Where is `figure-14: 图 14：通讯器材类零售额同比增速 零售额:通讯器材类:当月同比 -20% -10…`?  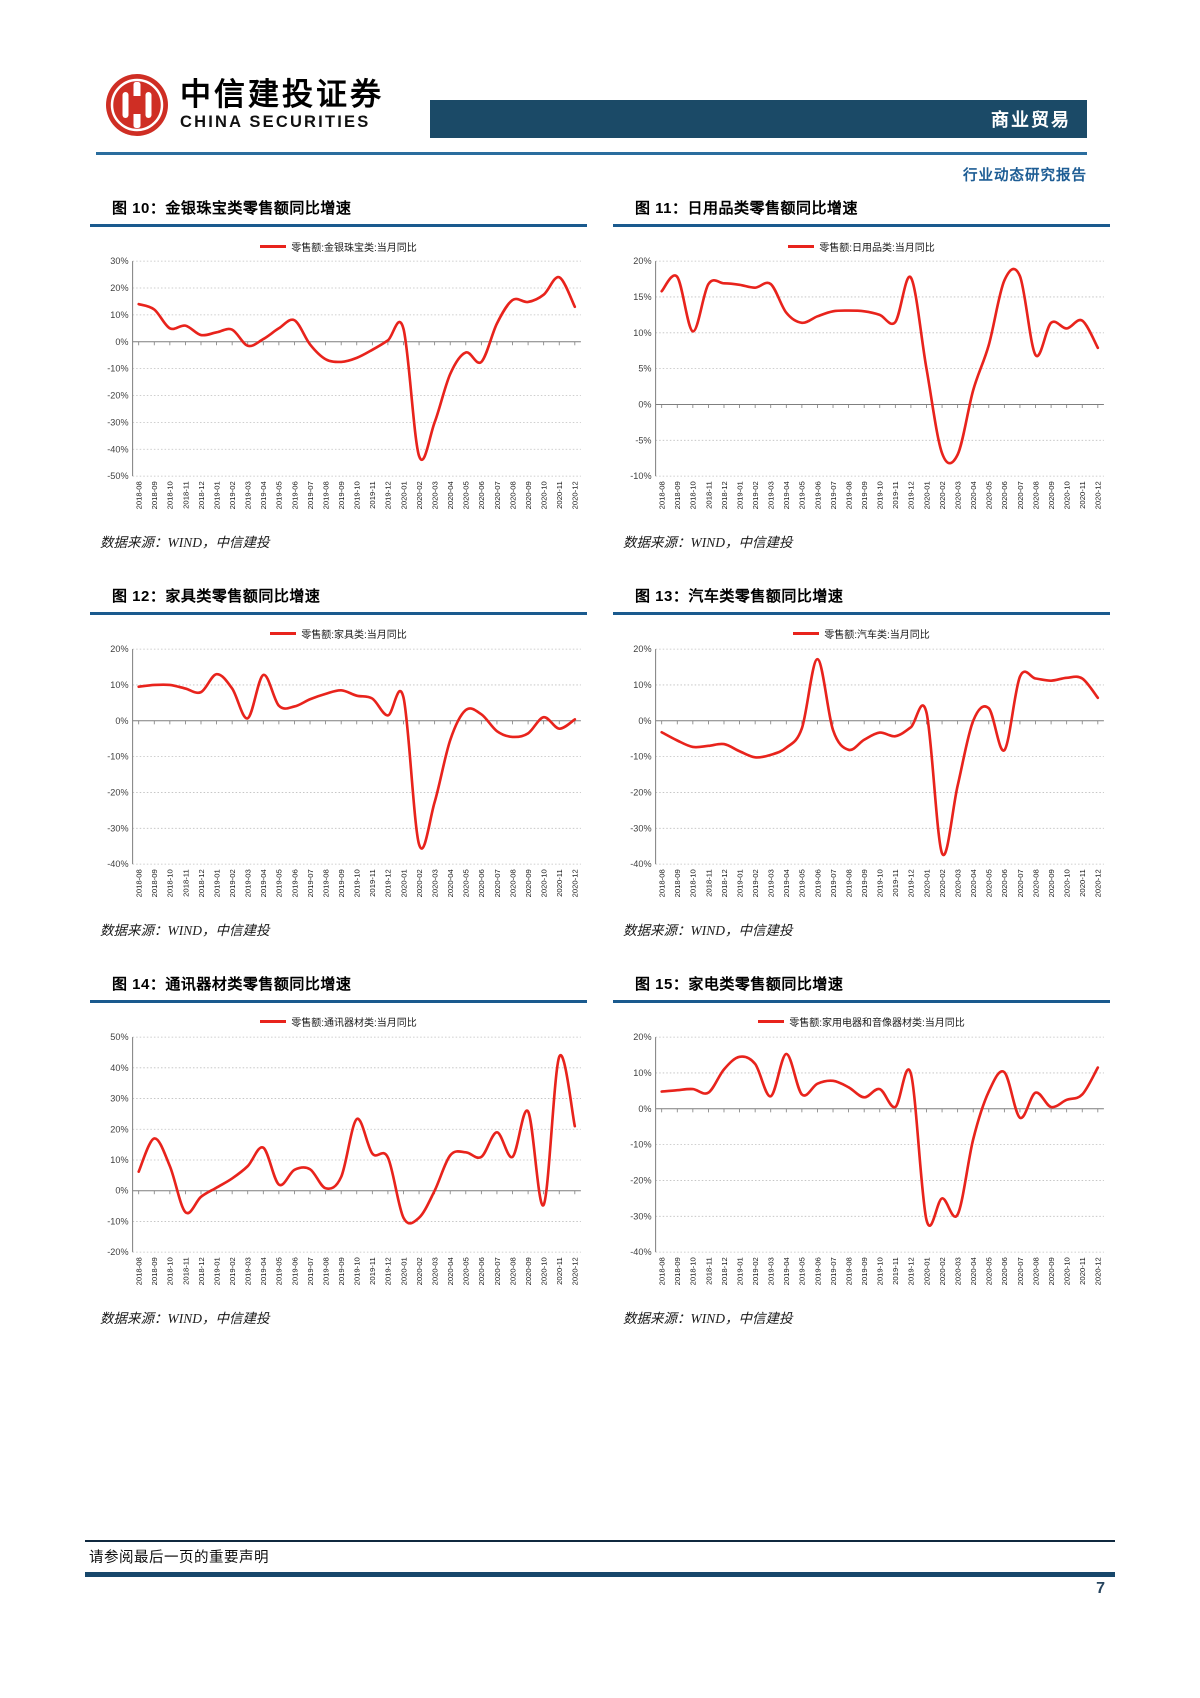 figure-14: 图 14：通讯器材类零售额同比增速 零售额:通讯器材类:当月同比 -20% -10… is located at coordinates (338, 1150).